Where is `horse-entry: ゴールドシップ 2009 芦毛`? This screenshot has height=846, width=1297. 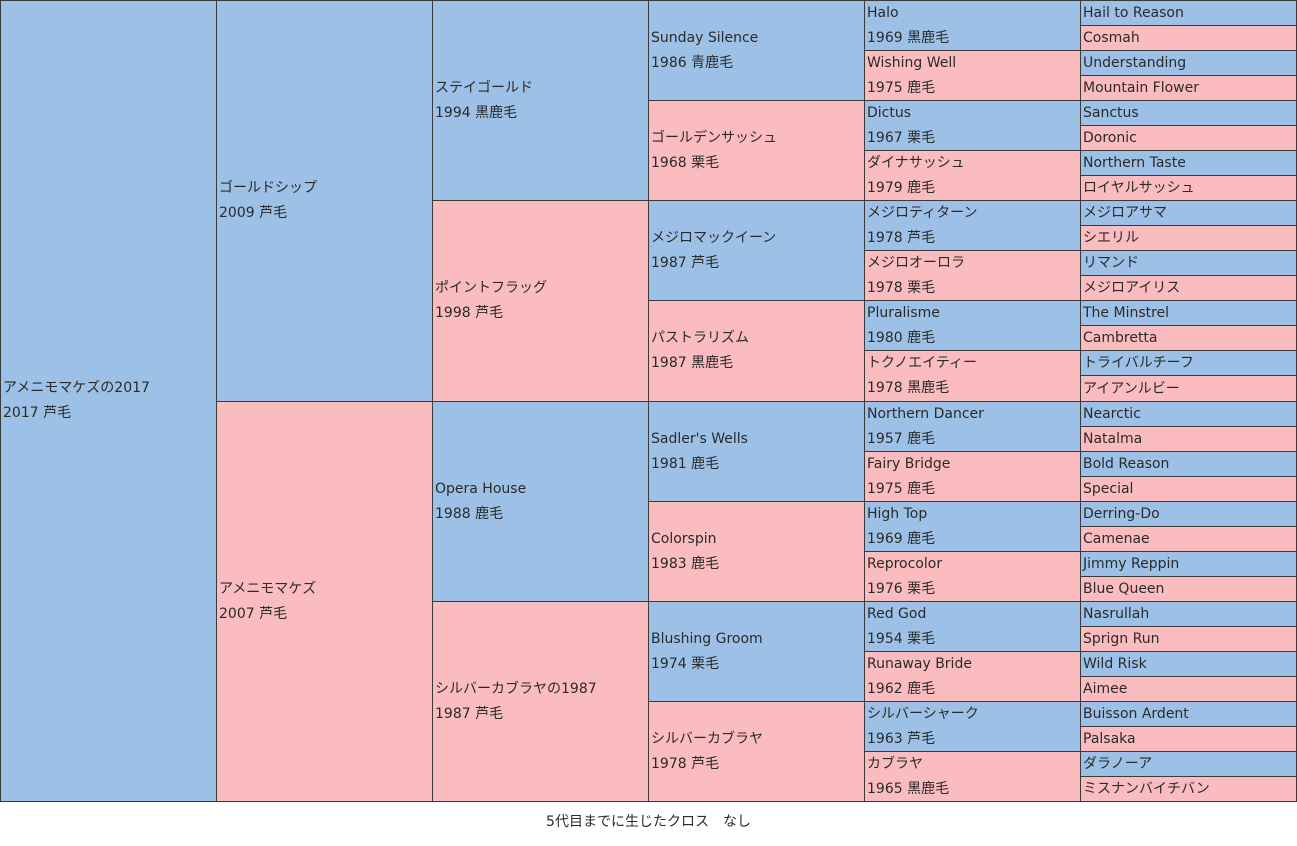
horse-entry: ゴールドシップ 2009 芦毛 is located at coordinates (325, 201).